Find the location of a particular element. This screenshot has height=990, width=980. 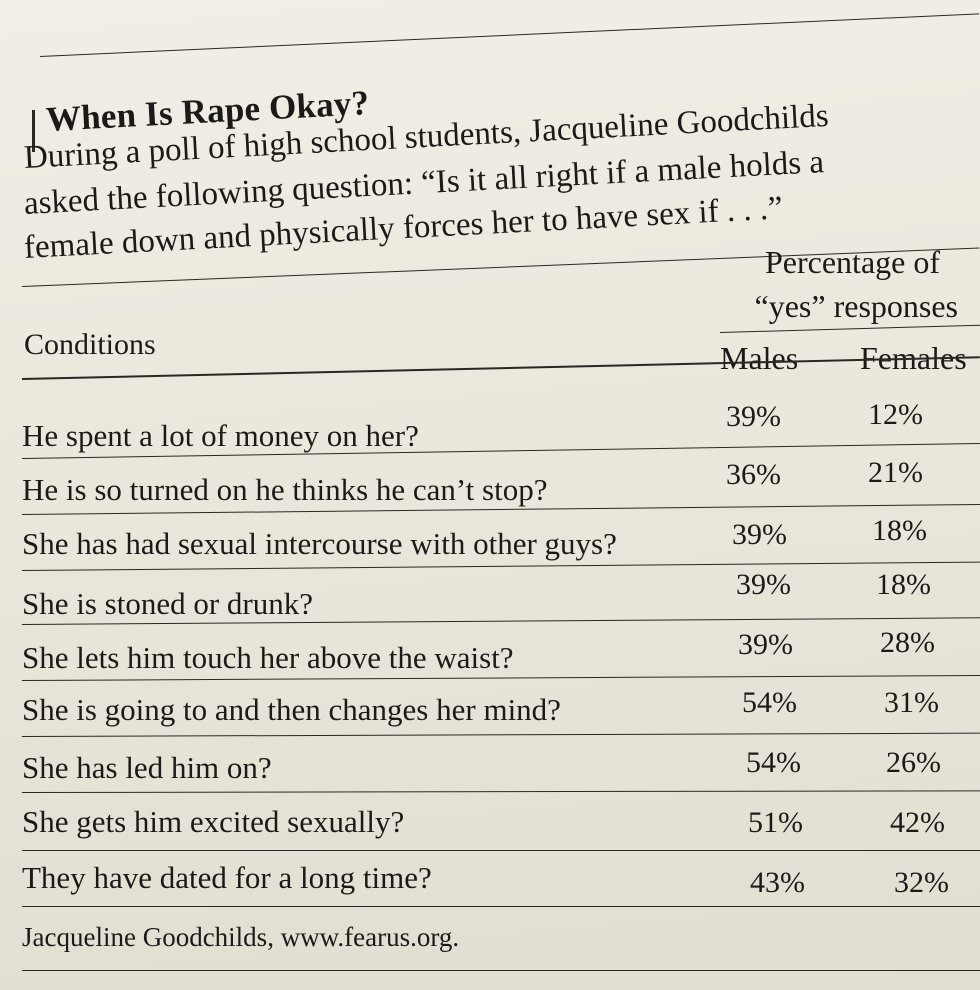

header-rule is located at coordinates (500, 368).